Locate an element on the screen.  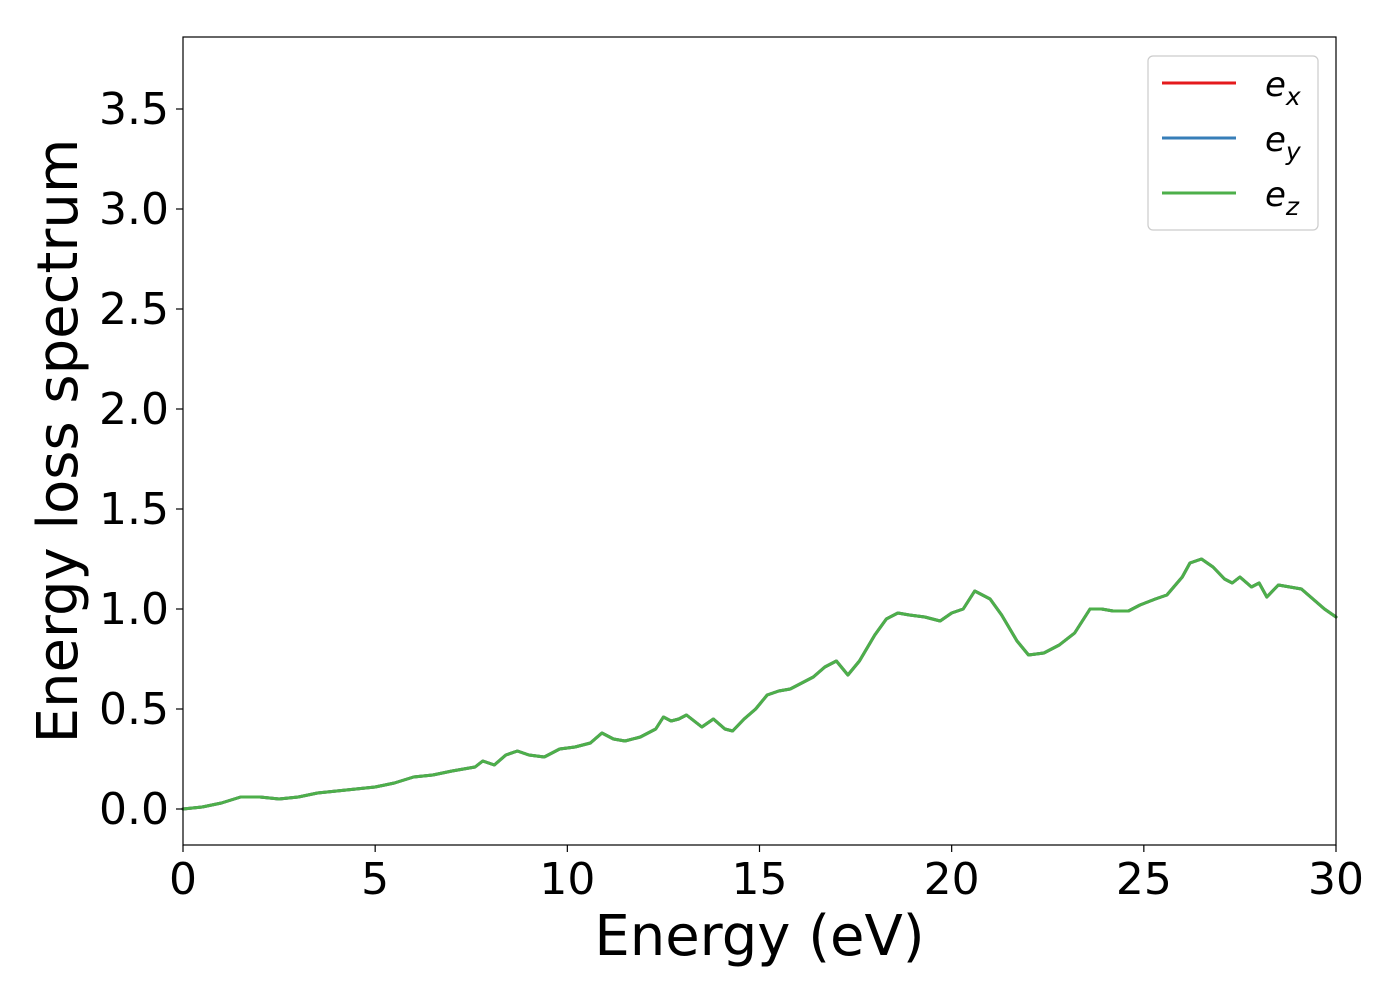
legend-label-ez: ez is located at coordinates (1282, 198).